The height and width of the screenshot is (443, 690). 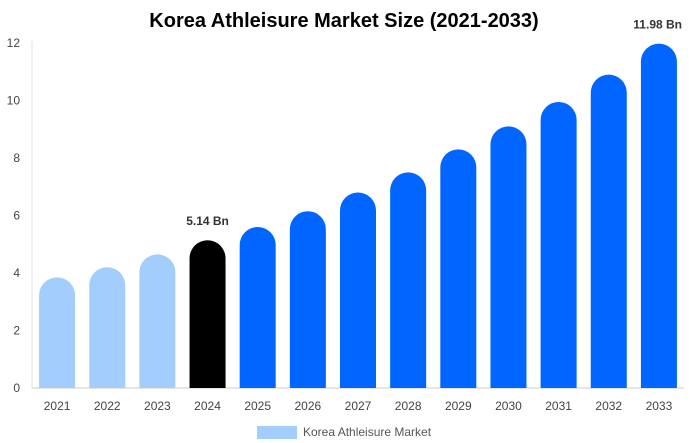 What do you see at coordinates (16, 331) in the screenshot?
I see `y-tick-label: 2` at bounding box center [16, 331].